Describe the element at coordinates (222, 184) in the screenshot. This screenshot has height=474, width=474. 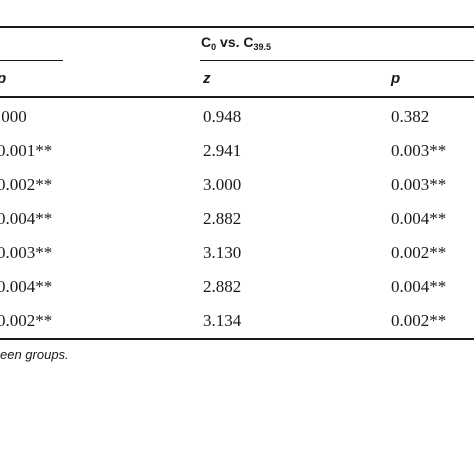
I see `cell-z: 3.000` at that location.